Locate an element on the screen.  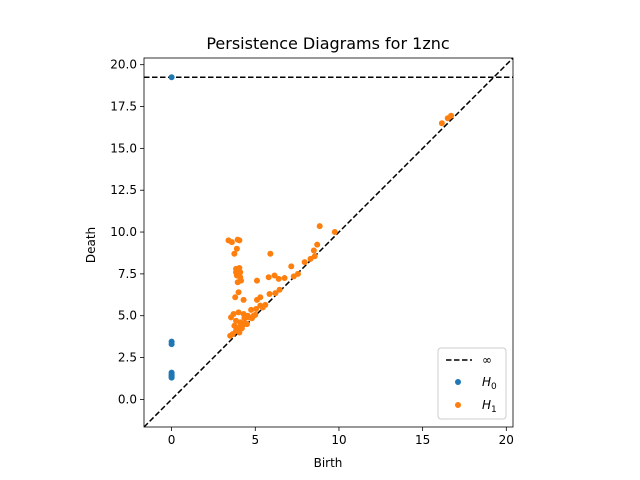
legend-h1-label: H1 is located at coordinates (489, 406).